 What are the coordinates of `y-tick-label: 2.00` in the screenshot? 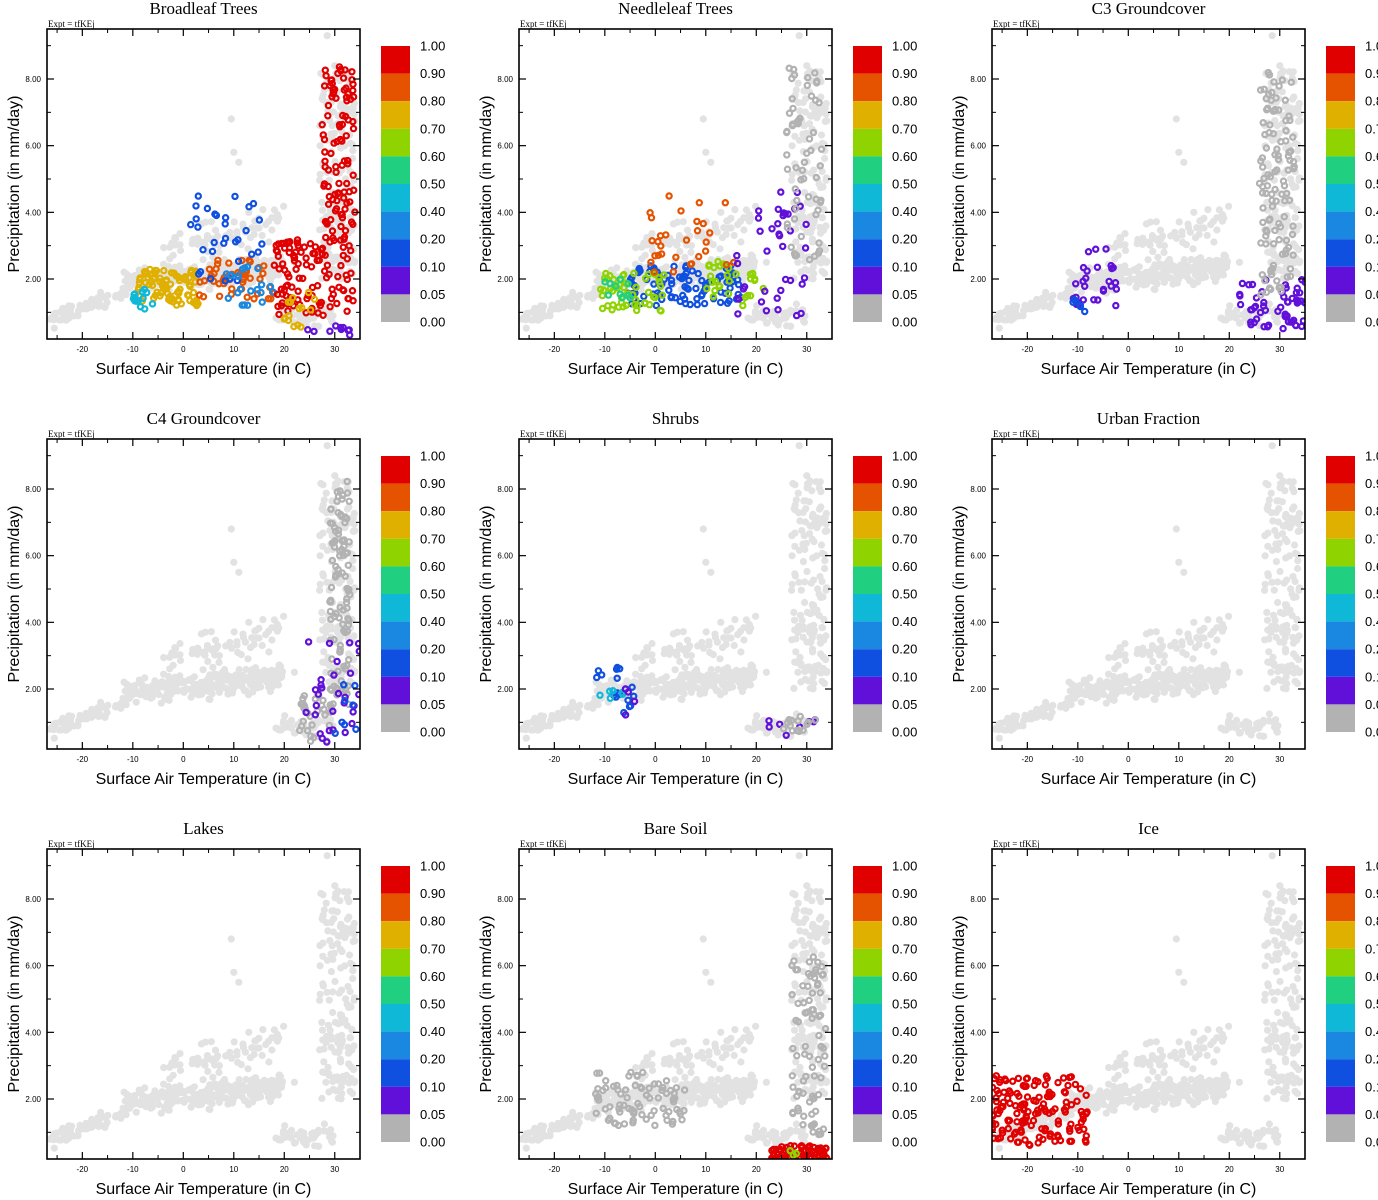 It's located at (33, 279).